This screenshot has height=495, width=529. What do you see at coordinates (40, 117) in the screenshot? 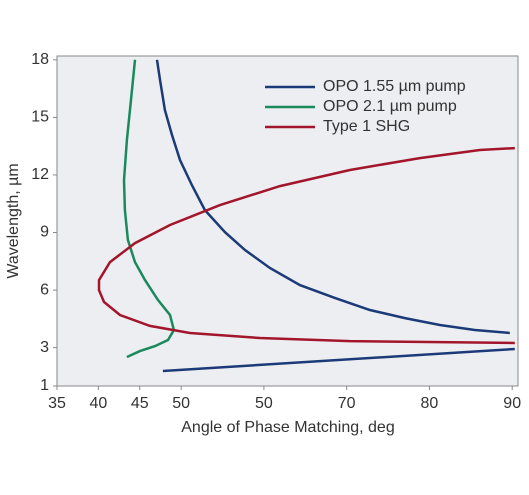
I see `y-tick-label: 15` at bounding box center [40, 117].